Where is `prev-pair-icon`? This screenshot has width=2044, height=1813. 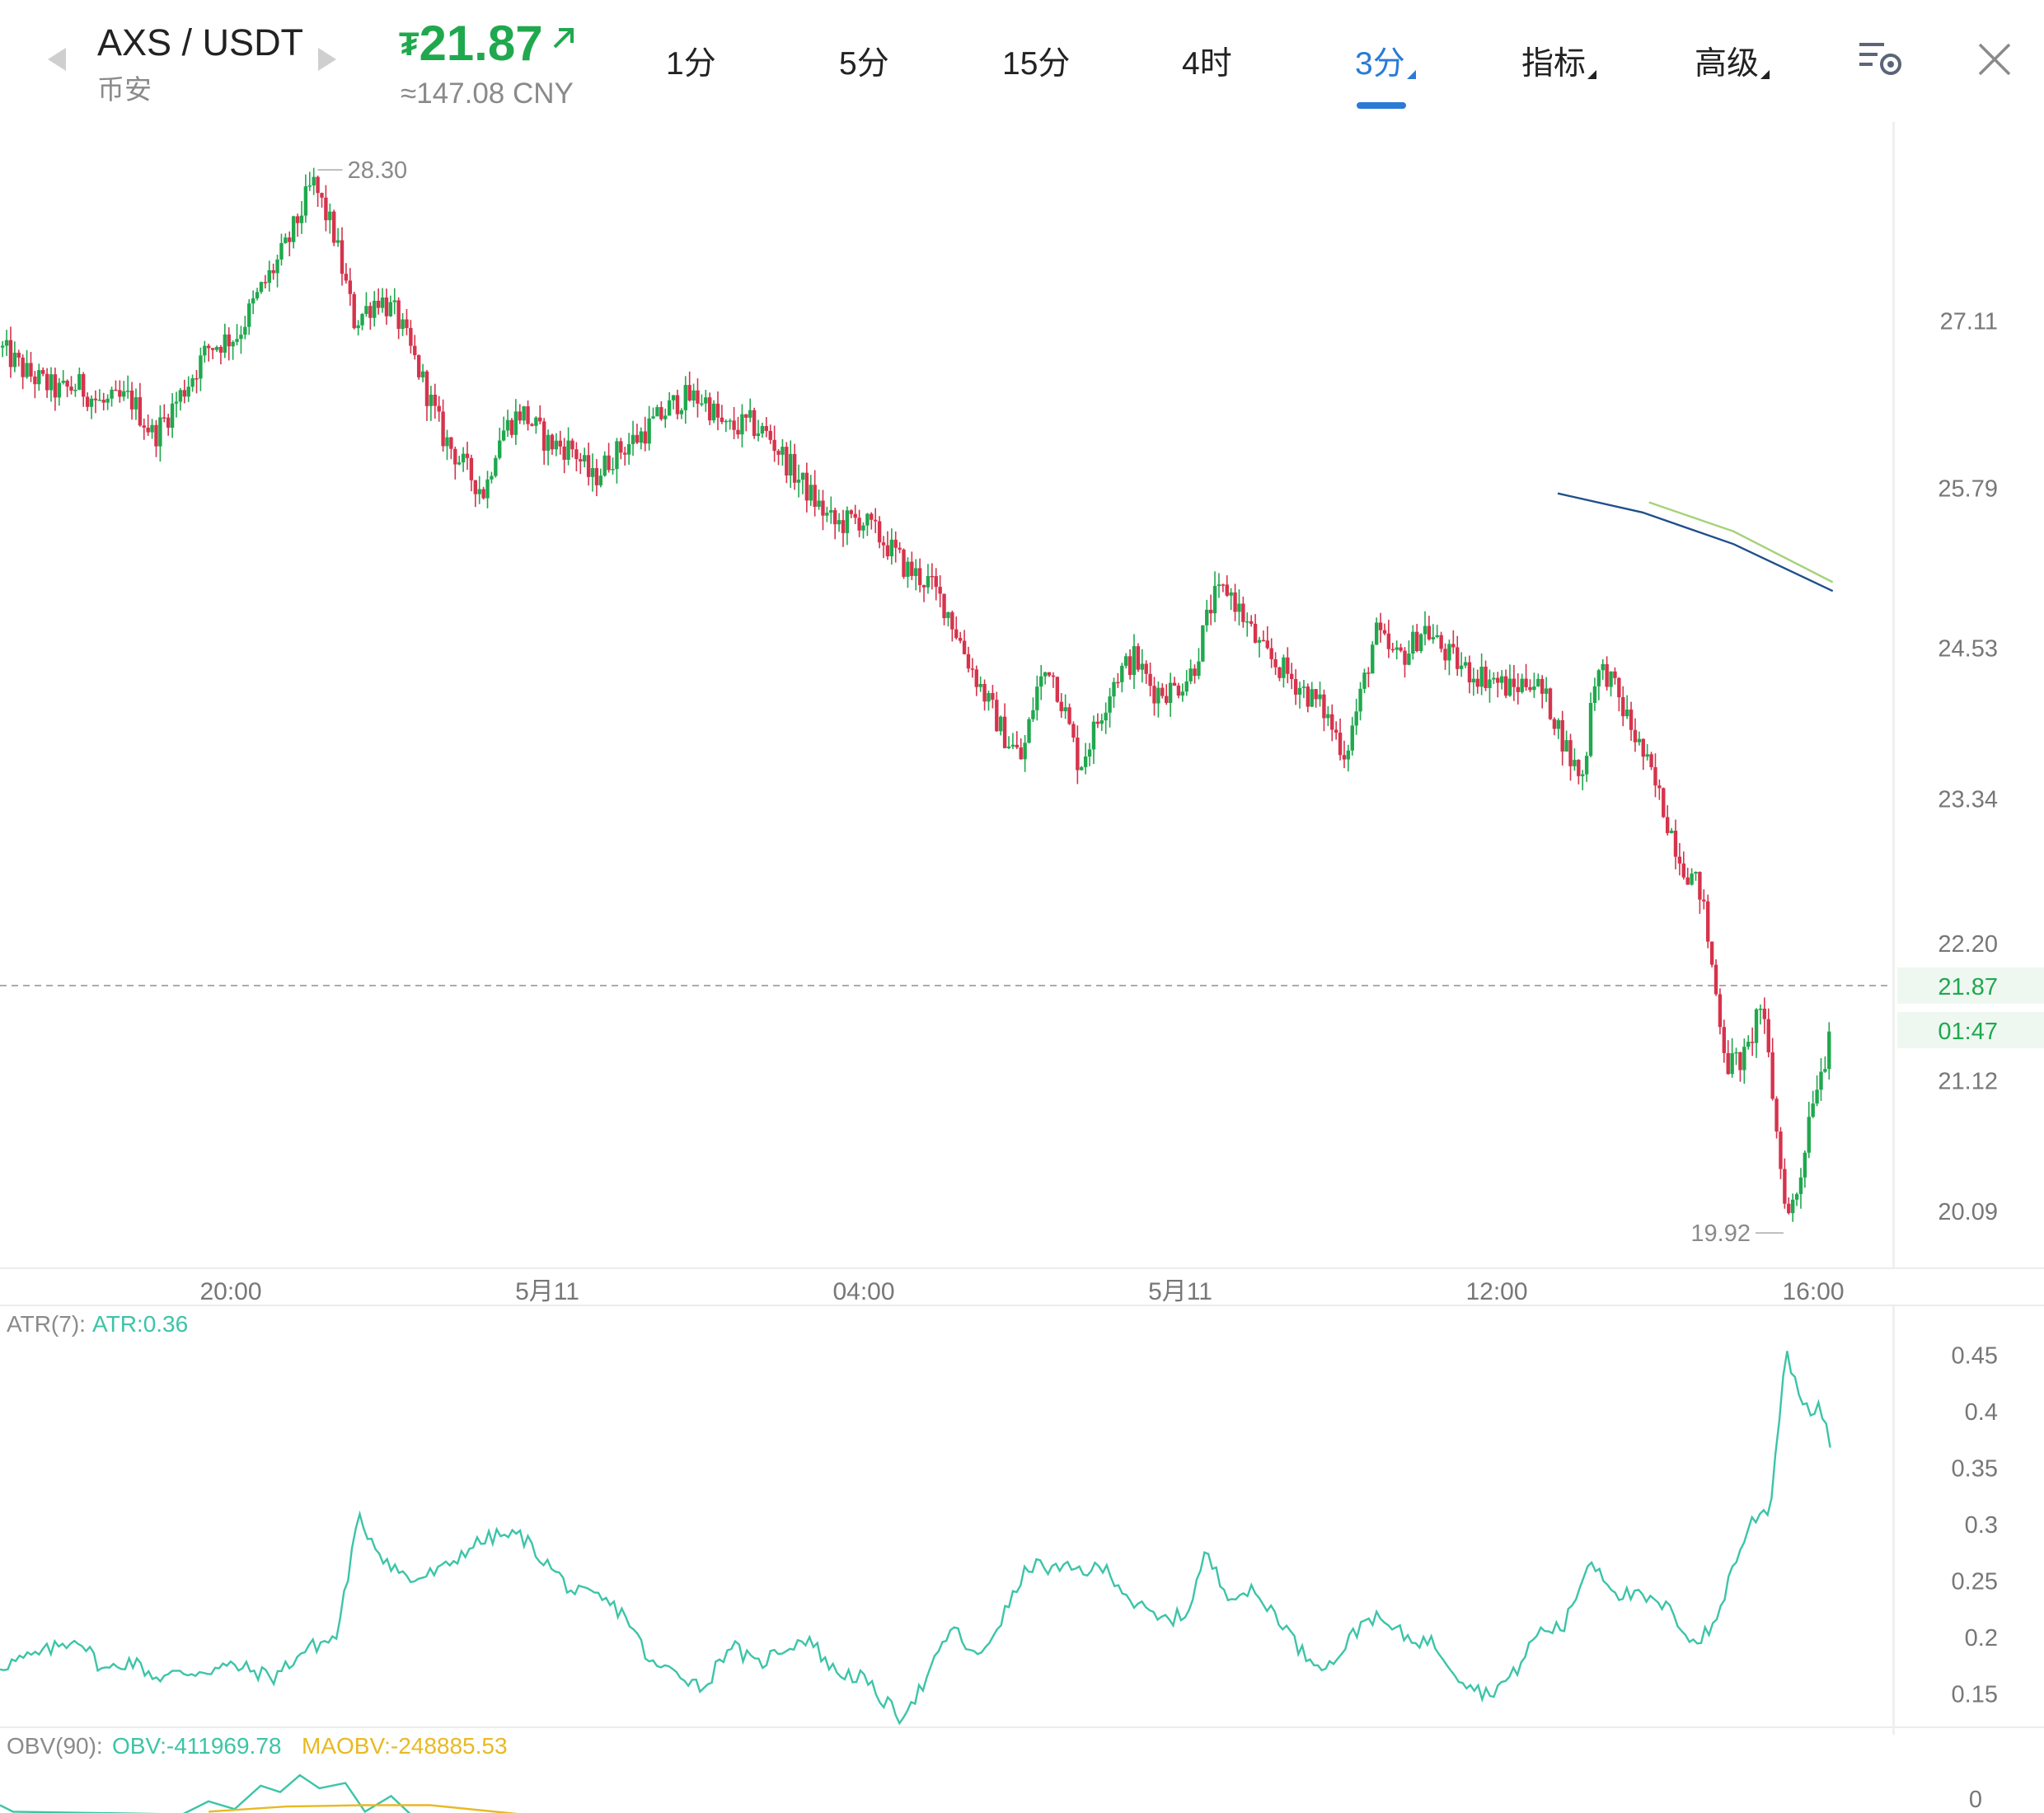
prev-pair-icon is located at coordinates (57, 60).